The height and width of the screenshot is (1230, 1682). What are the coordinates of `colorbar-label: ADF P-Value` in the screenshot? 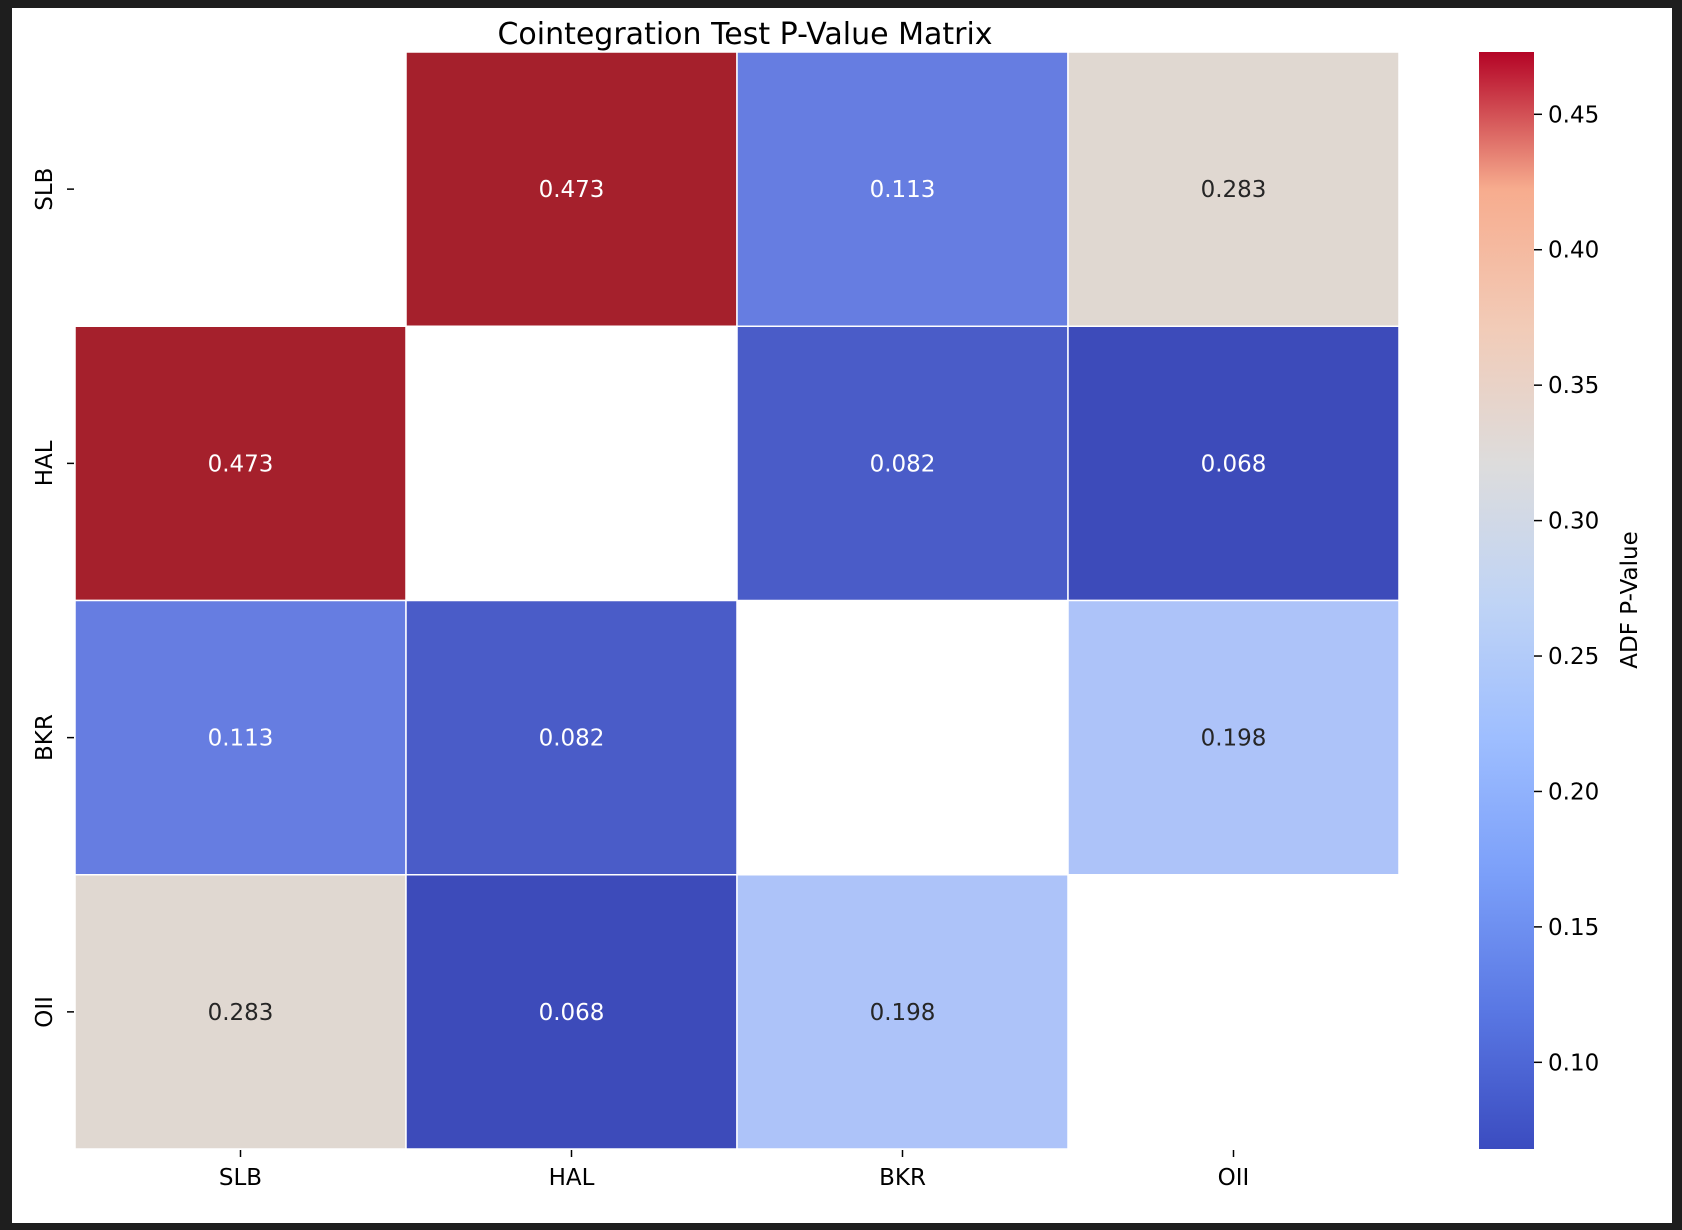 It's located at (1630, 599).